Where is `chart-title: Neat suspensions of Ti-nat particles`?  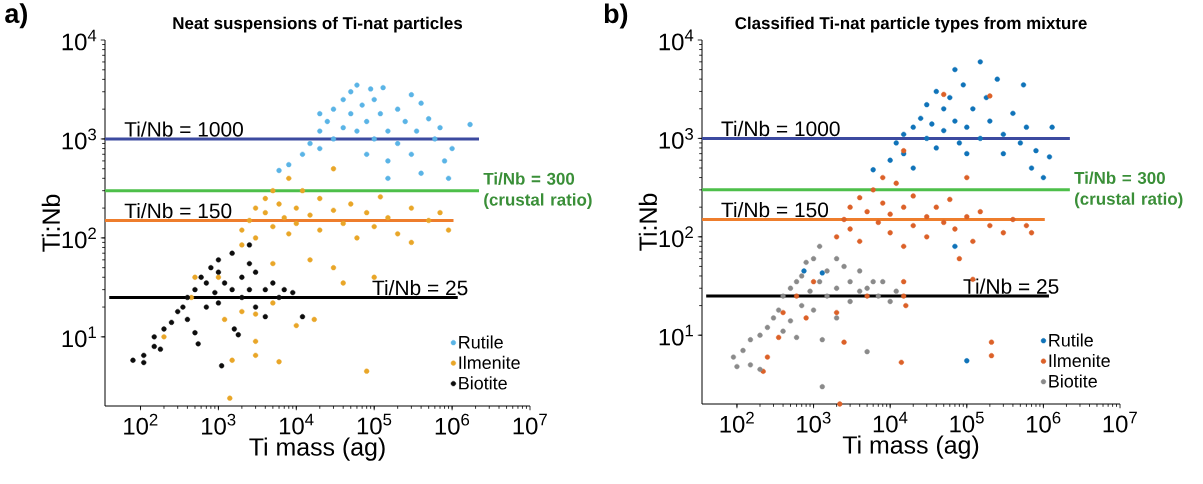
chart-title: Neat suspensions of Ti-nat particles is located at coordinates (318, 24).